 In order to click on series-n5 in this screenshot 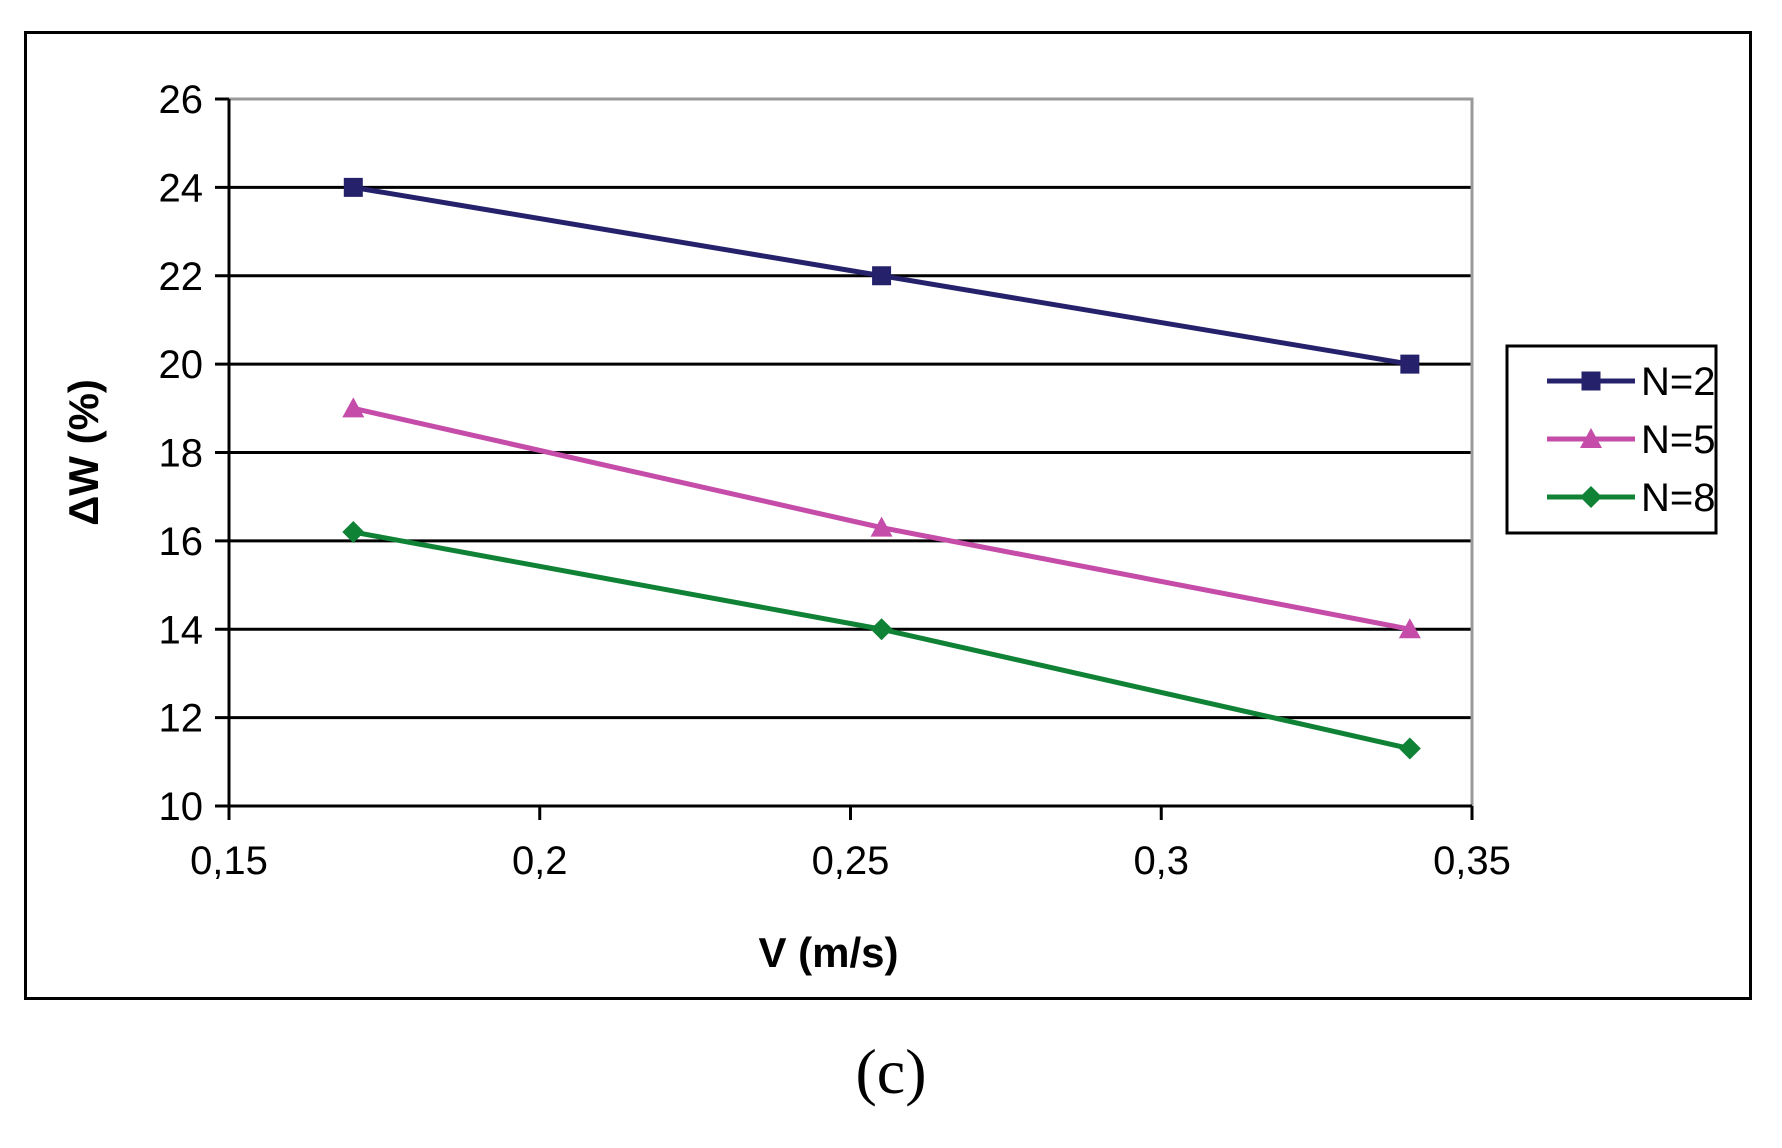, I will do `click(881, 518)`.